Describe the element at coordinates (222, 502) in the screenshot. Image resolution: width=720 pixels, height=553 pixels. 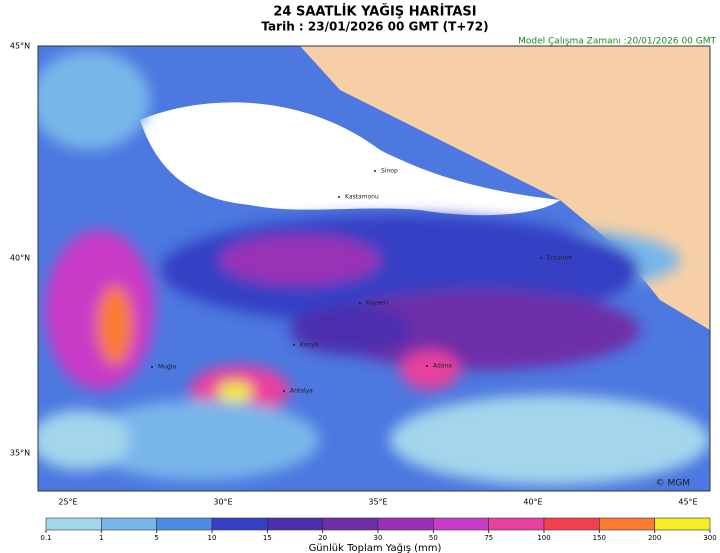
I see `lon-label: 30°E` at that location.